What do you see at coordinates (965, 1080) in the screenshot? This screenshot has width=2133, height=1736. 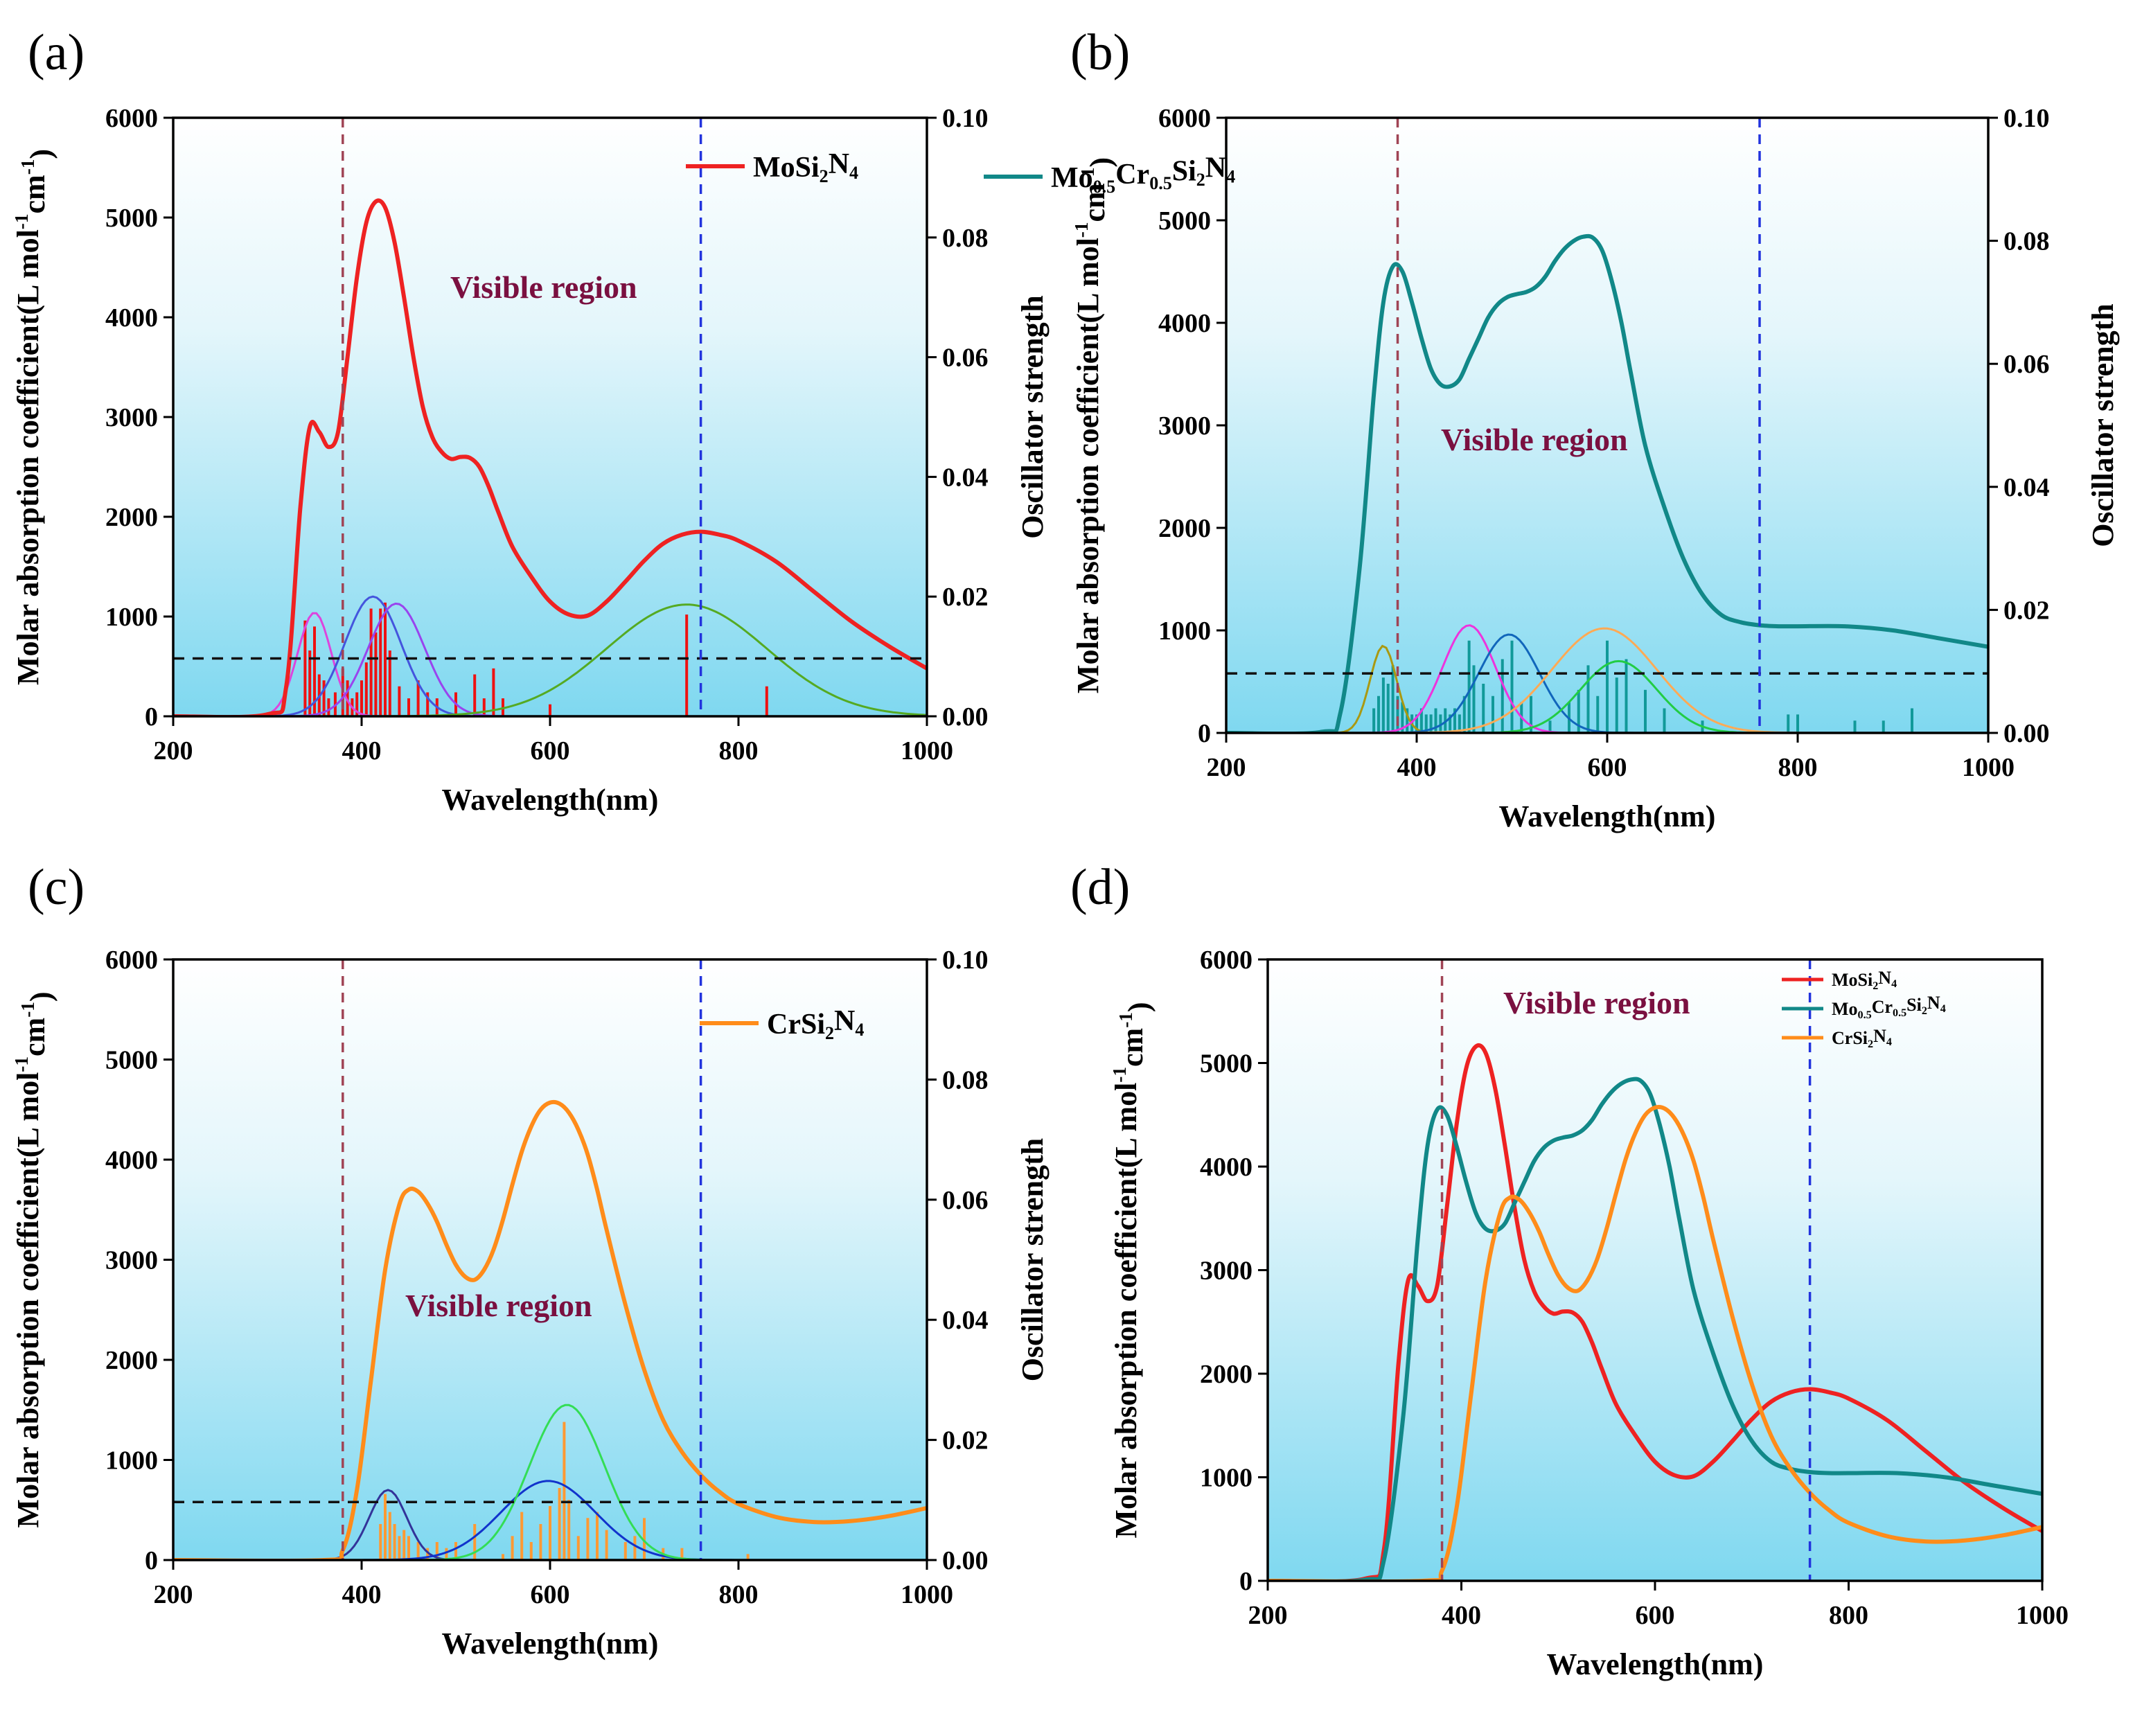 I see `y2-tick-label: 0.08` at bounding box center [965, 1080].